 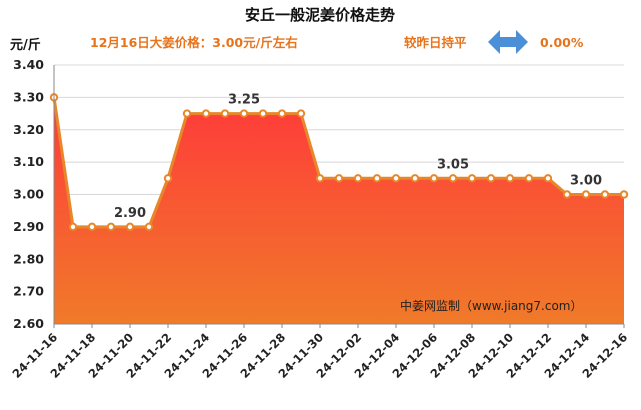 What do you see at coordinates (28, 323) in the screenshot?
I see `y-tick-label: 2.60` at bounding box center [28, 323].